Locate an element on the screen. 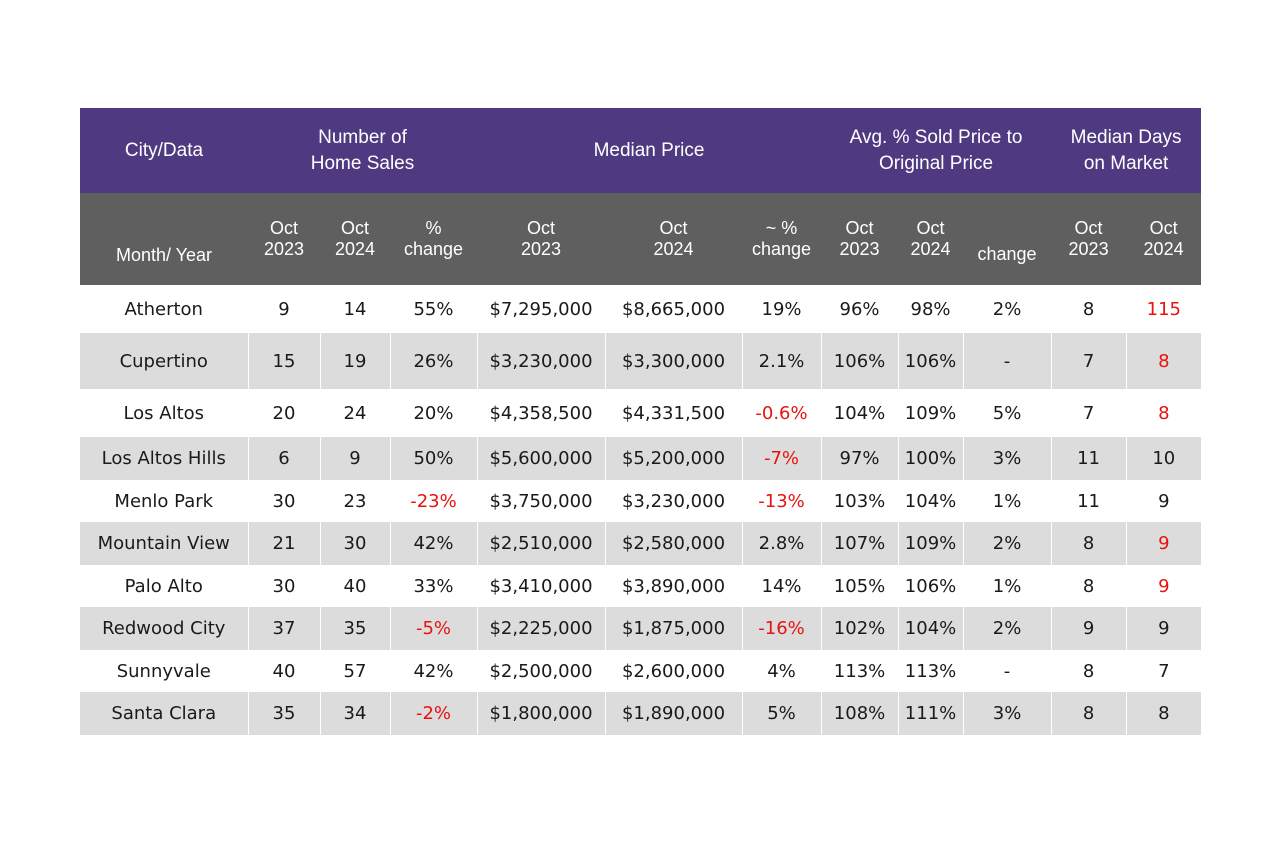  cell-price-2024: $3,300,000 is located at coordinates (674, 361).